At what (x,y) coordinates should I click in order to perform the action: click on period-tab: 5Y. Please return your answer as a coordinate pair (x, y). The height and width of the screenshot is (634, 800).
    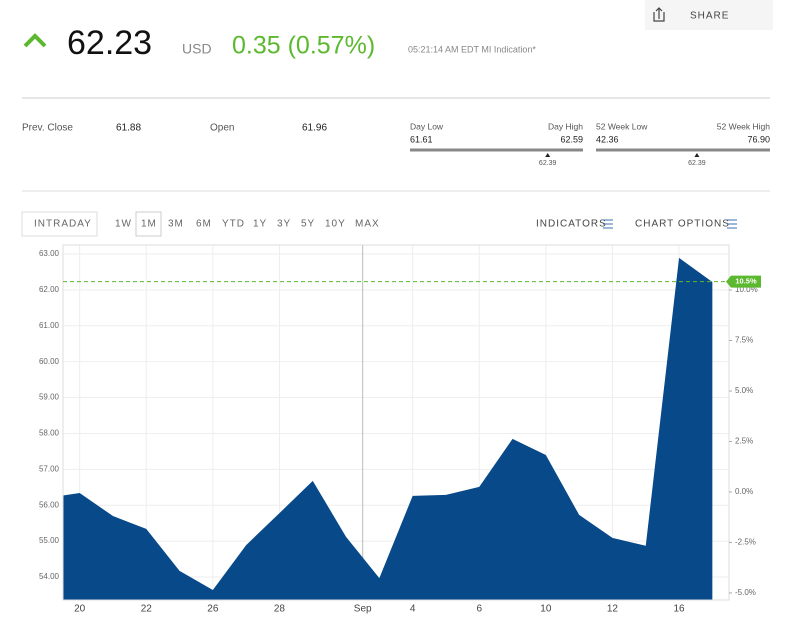
    Looking at the image, I should click on (308, 224).